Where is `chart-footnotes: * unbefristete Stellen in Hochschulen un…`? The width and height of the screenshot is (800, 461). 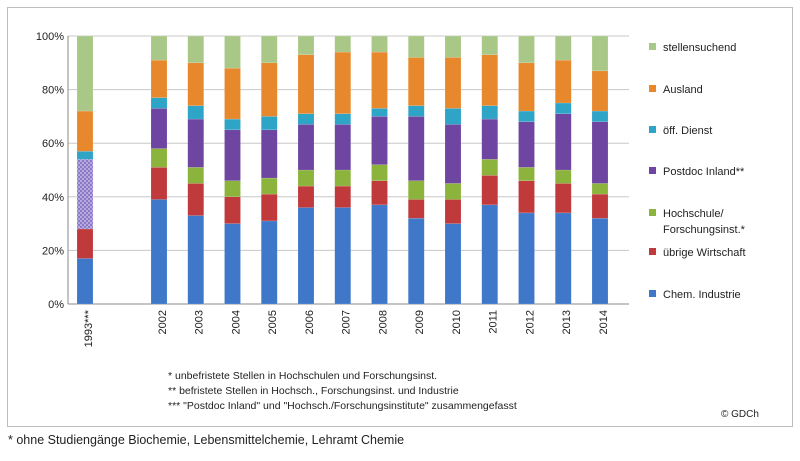 chart-footnotes: * unbefristete Stellen in Hochschulen un… is located at coordinates (342, 391).